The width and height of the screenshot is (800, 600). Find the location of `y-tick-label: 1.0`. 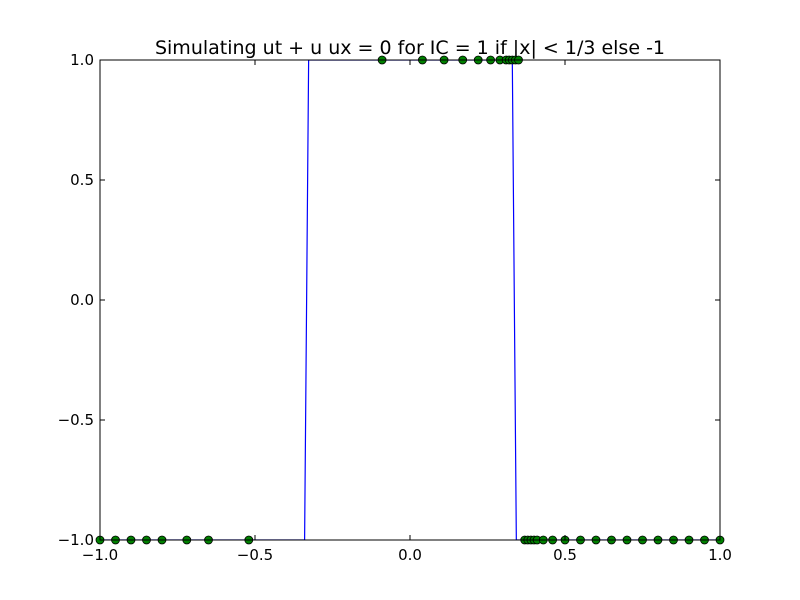

y-tick-label: 1.0 is located at coordinates (82, 60).